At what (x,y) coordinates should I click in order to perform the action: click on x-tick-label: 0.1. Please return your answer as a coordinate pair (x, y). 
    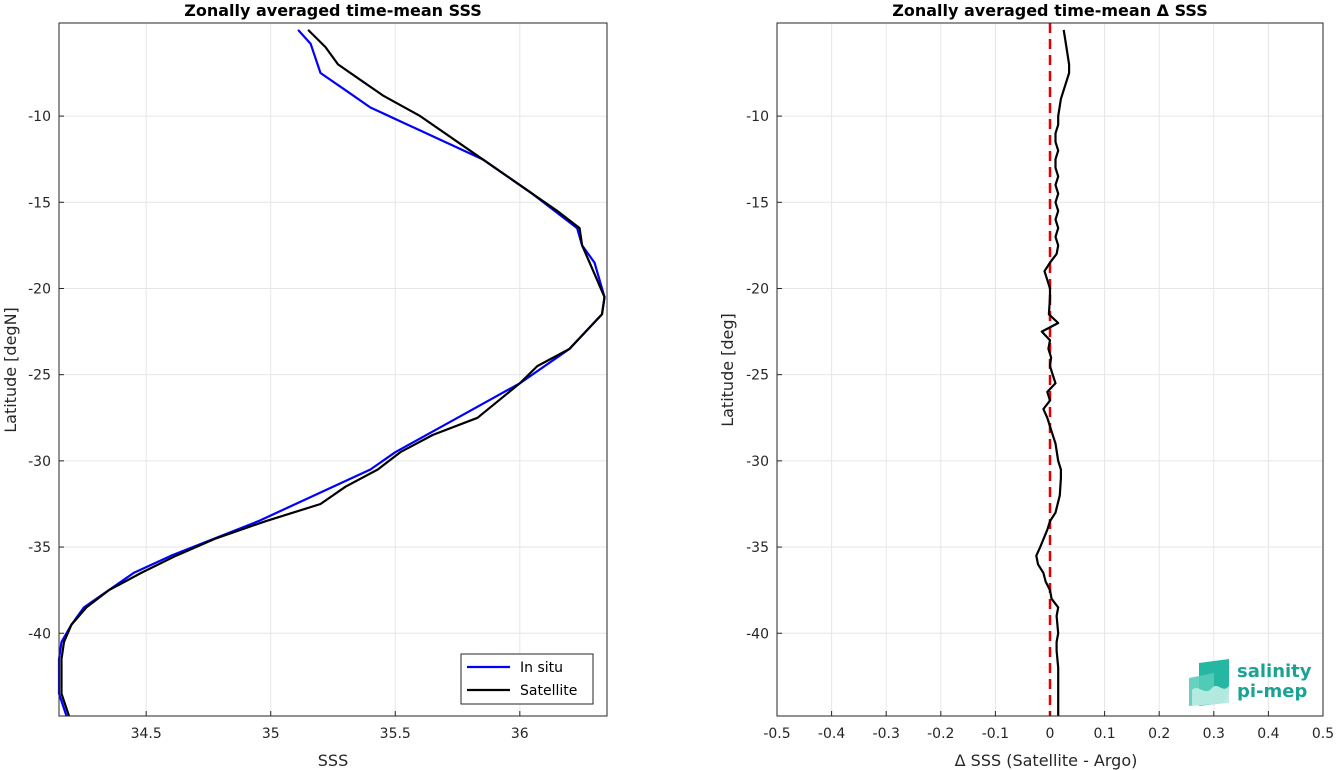
    Looking at the image, I should click on (1104, 734).